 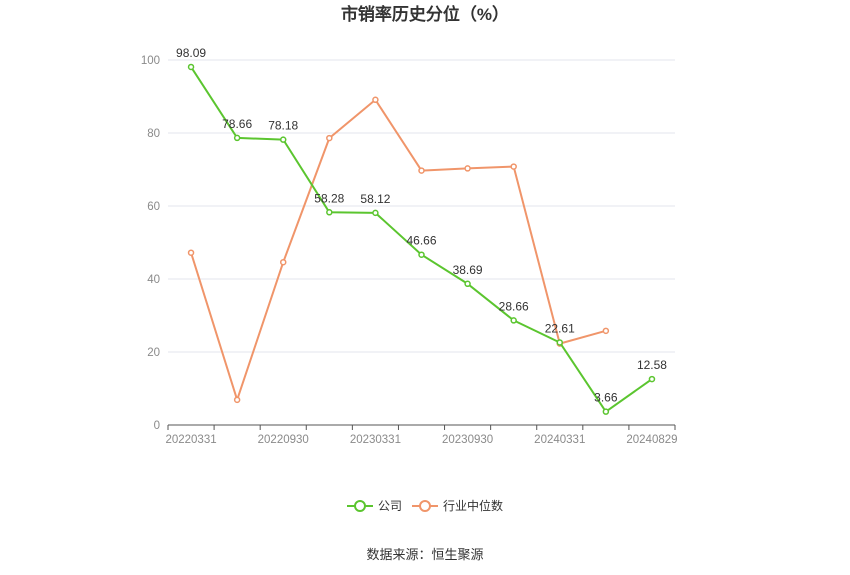 What do you see at coordinates (560, 328) in the screenshot?
I see `data-label: 22.61` at bounding box center [560, 328].